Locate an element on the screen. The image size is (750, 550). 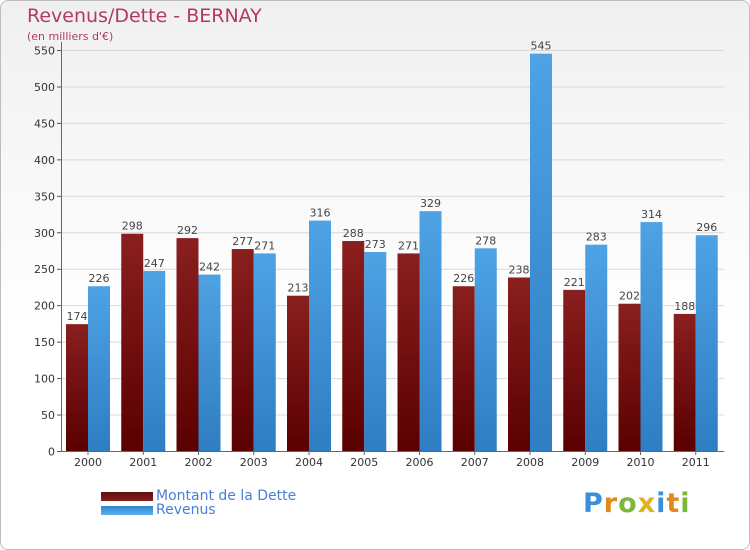
logo-letter: x is located at coordinates (647, 503).